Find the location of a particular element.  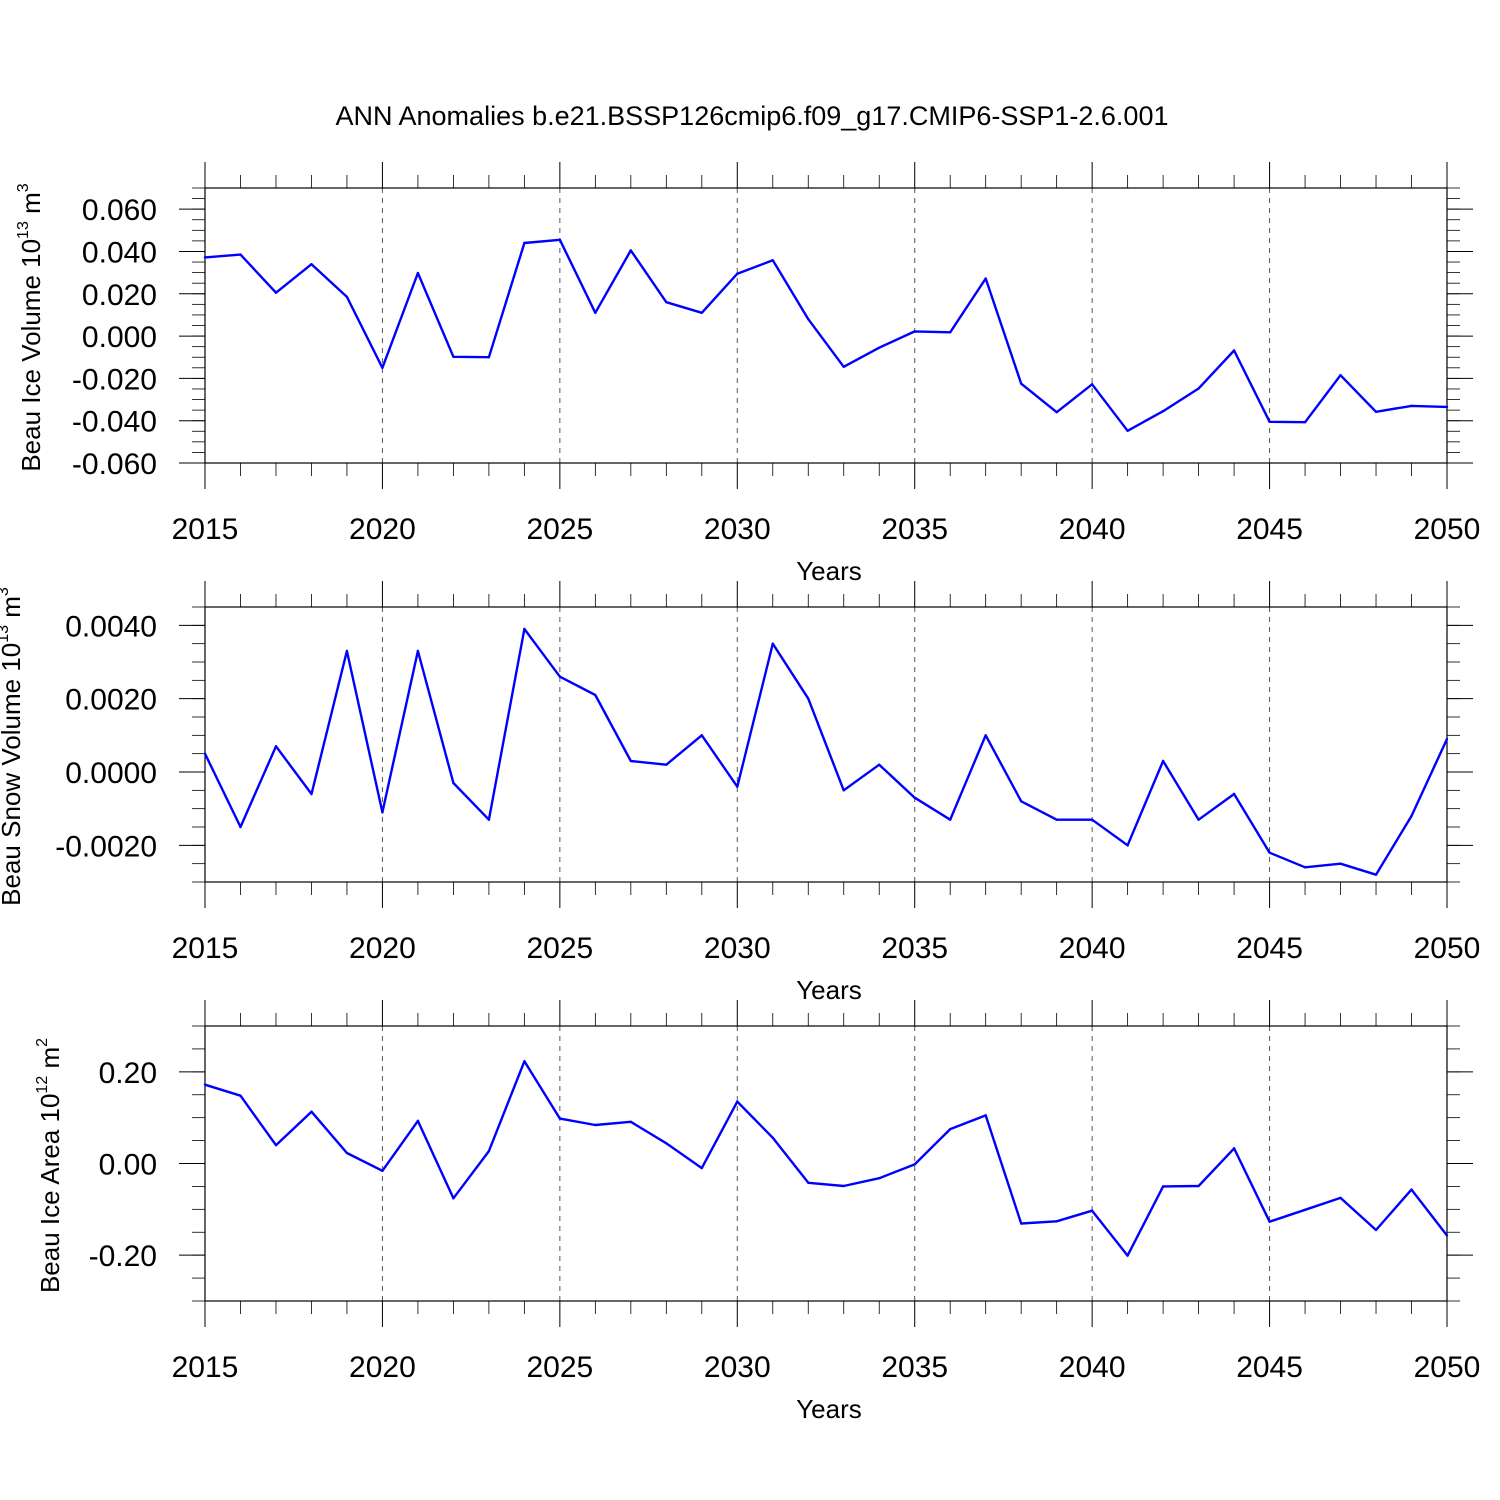

x-tick-label-1-5: 2040 is located at coordinates (1092, 948).